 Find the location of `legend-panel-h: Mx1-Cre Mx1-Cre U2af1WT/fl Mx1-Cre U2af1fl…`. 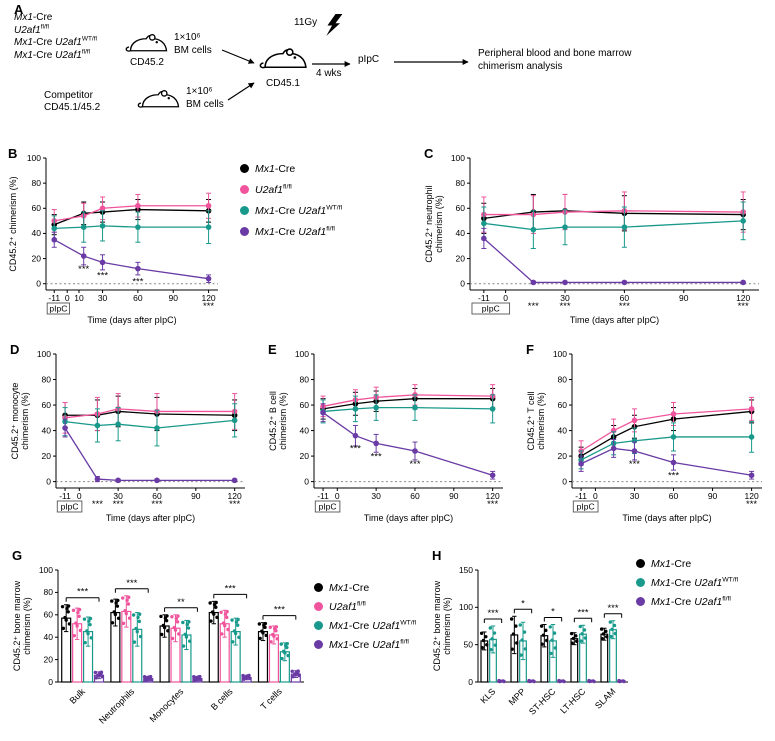

legend-panel-h: Mx1-Cre Mx1-Cre U2af1WT/fl Mx1-Cre U2af1fl… is located at coordinates (687, 582).